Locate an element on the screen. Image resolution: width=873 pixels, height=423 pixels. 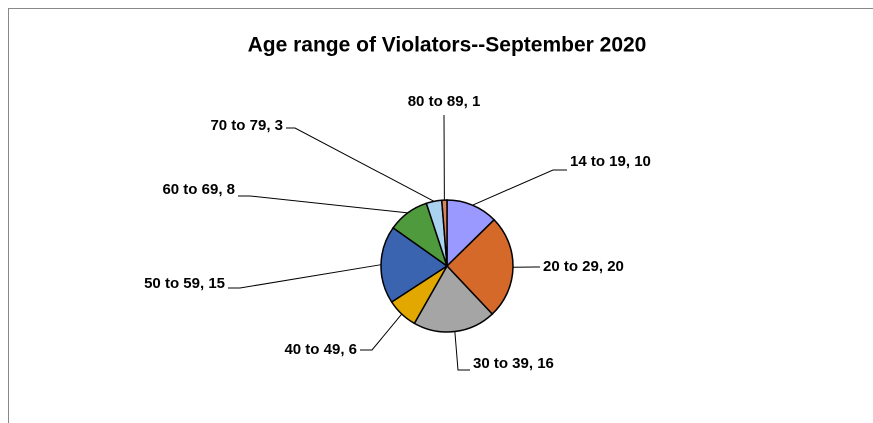
data-label: 40 to 49, 6 is located at coordinates (320, 349).